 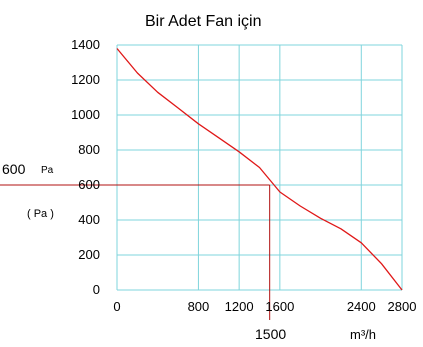 I want to click on y-tick-label-1200: 1200, so click(x=85, y=79).